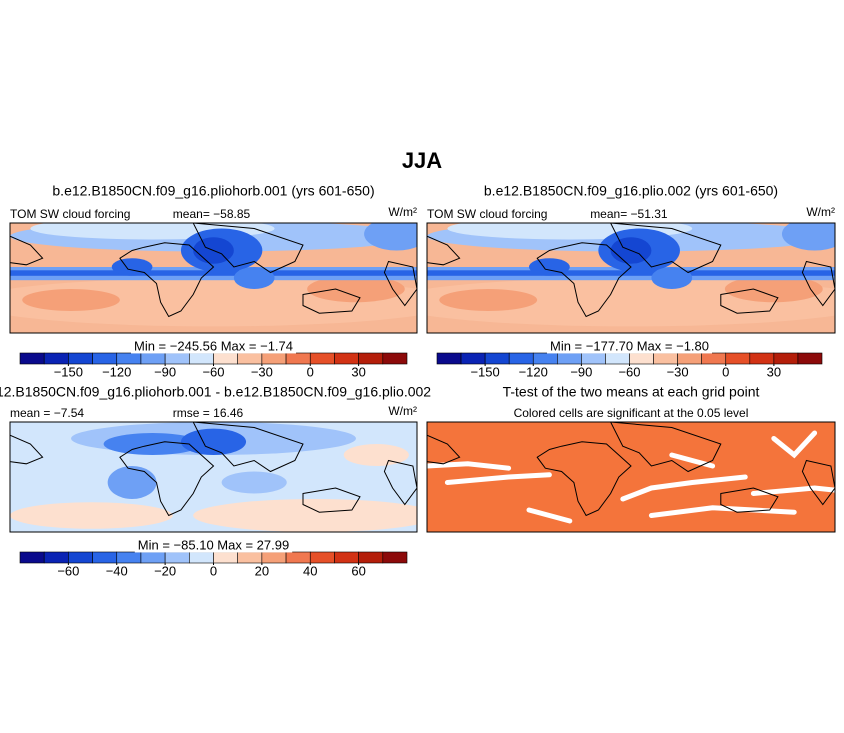  I want to click on mid-label: mean= −51.31, so click(629, 214).